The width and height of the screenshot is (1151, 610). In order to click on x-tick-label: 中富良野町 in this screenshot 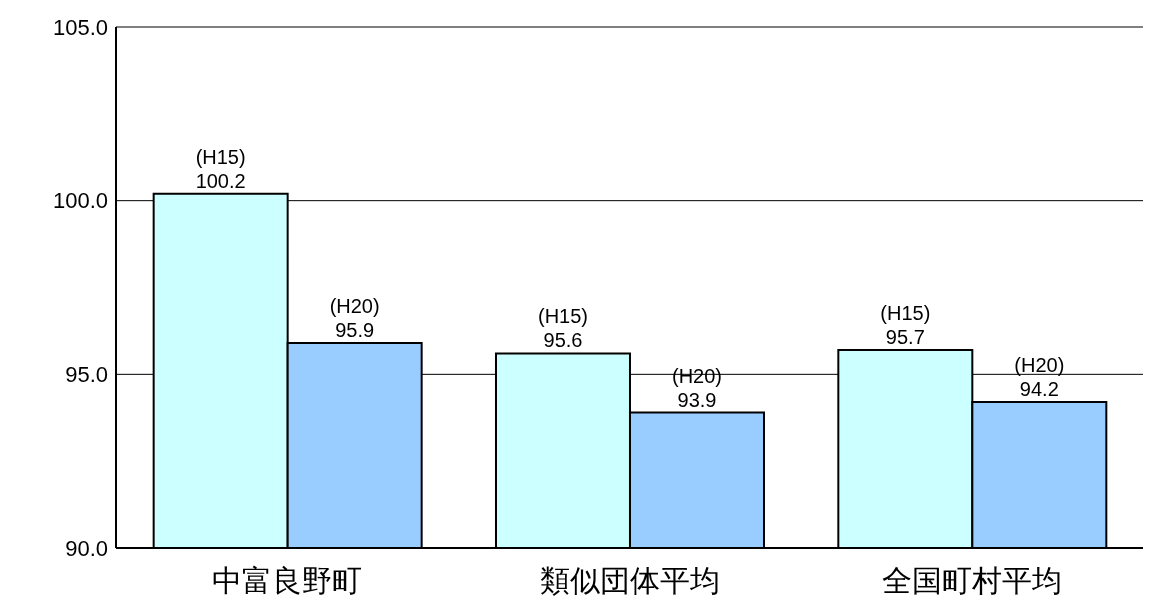, I will do `click(287, 581)`.